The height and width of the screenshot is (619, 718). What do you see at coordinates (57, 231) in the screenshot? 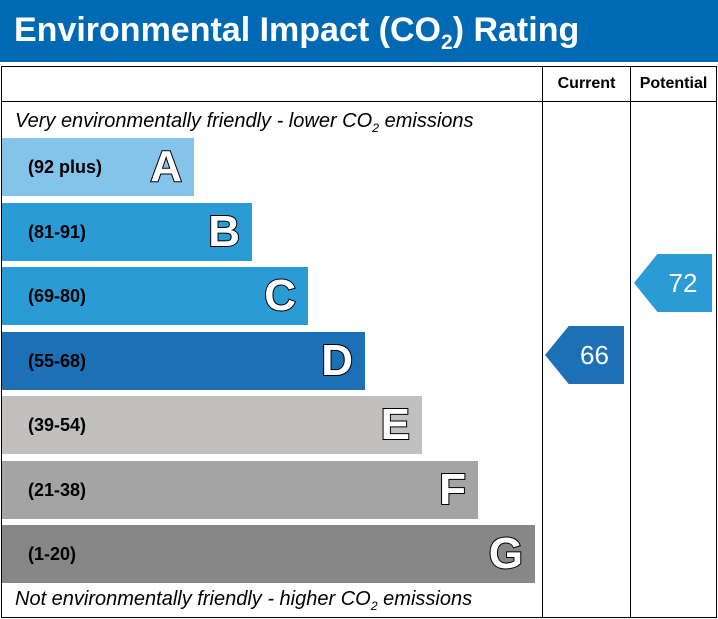
I see `band-range-label: (81-91)` at bounding box center [57, 231].